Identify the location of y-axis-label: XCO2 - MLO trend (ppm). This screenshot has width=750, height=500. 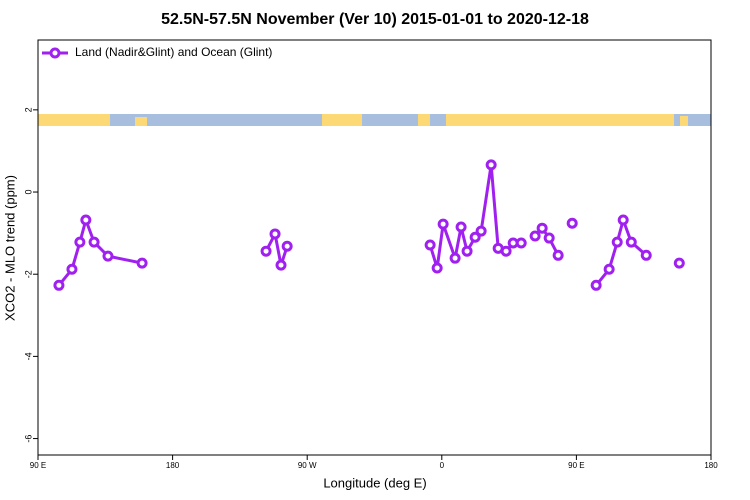
(9, 248).